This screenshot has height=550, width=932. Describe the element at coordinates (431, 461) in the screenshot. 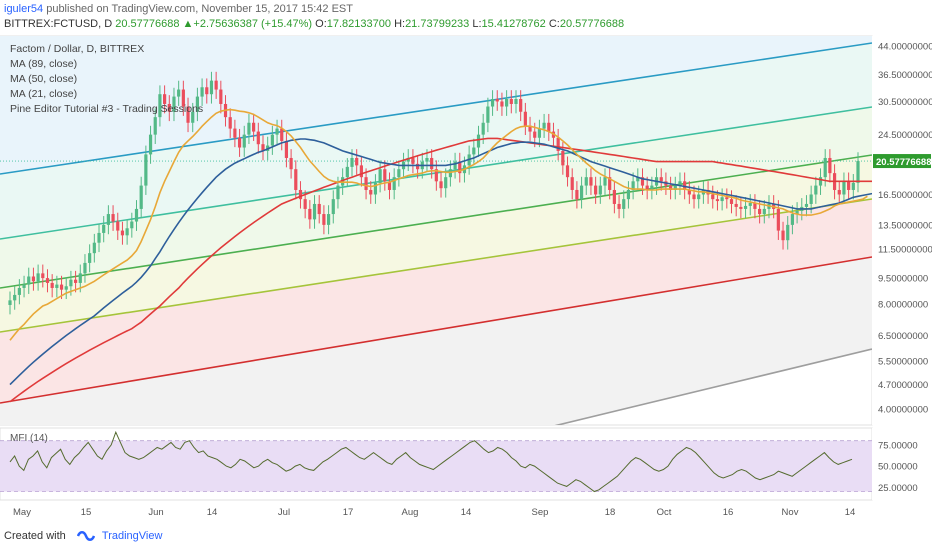

I see `mfi-line` at that location.